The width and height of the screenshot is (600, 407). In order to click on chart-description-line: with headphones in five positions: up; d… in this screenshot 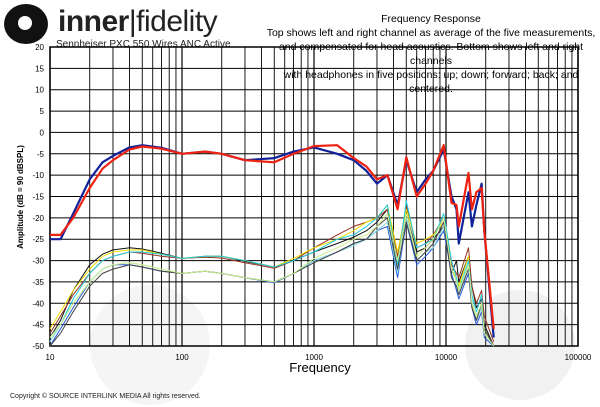, I will do `click(431, 82)`.